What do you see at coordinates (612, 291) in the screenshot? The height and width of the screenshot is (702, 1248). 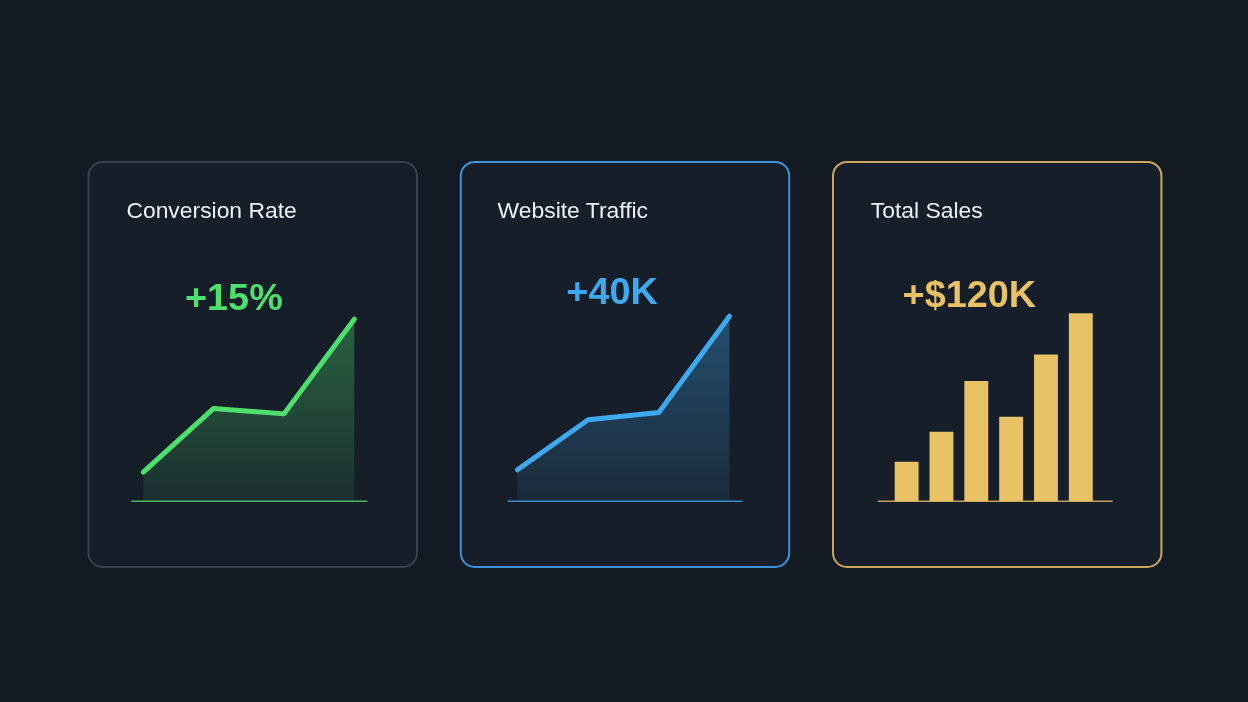 I see `text: +40K` at bounding box center [612, 291].